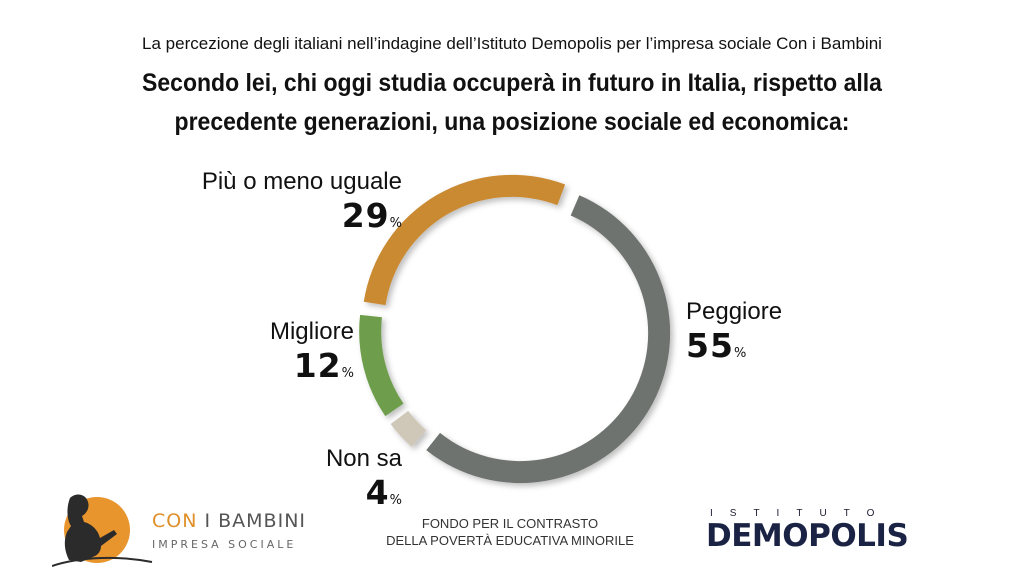 Image resolution: width=1024 pixels, height=576 pixels. Describe the element at coordinates (317, 365) in the screenshot. I see `label-migliore-number: 12` at that location.